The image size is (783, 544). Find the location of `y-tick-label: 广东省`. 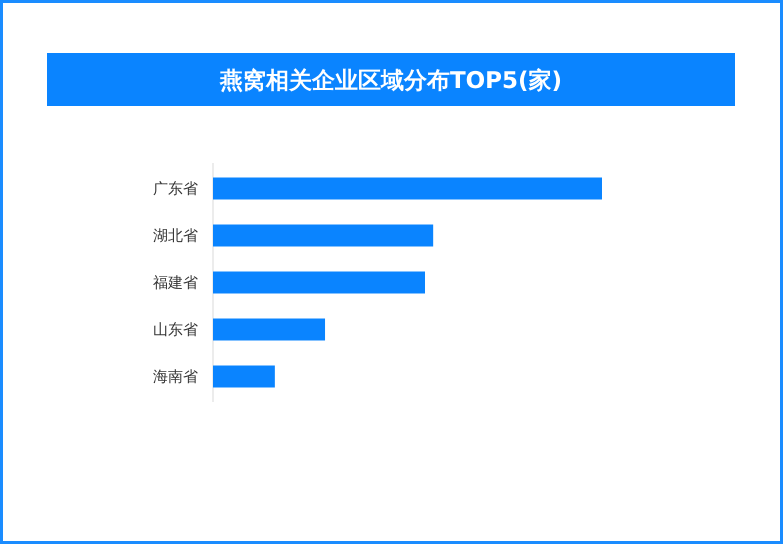

y-tick-label: 广东省 is located at coordinates (175, 189).